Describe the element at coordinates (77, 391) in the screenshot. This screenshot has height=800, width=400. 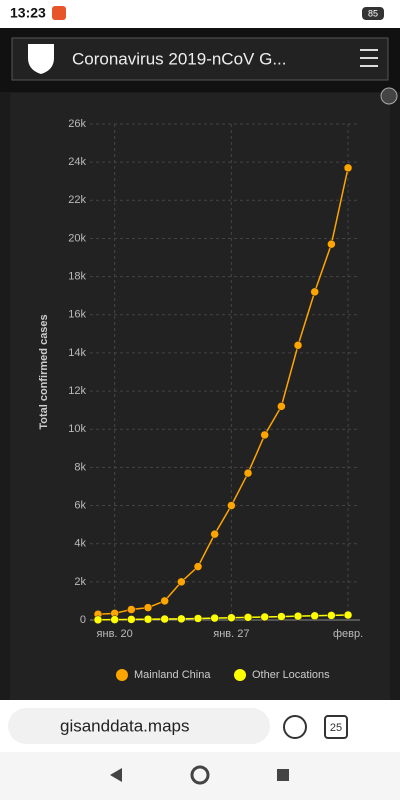
I see `y-tick-label: 12k` at that location.